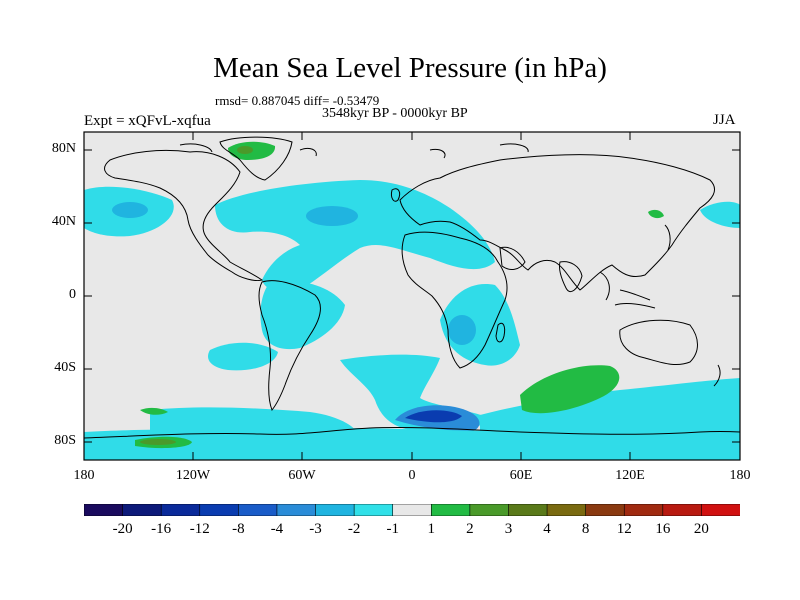 The height and width of the screenshot is (600, 800). What do you see at coordinates (547, 529) in the screenshot?
I see `colorbar-label: 4` at bounding box center [547, 529].